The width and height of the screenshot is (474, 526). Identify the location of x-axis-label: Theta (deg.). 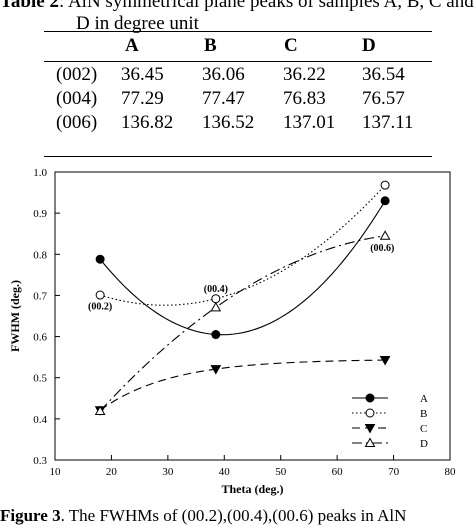
(253, 489).